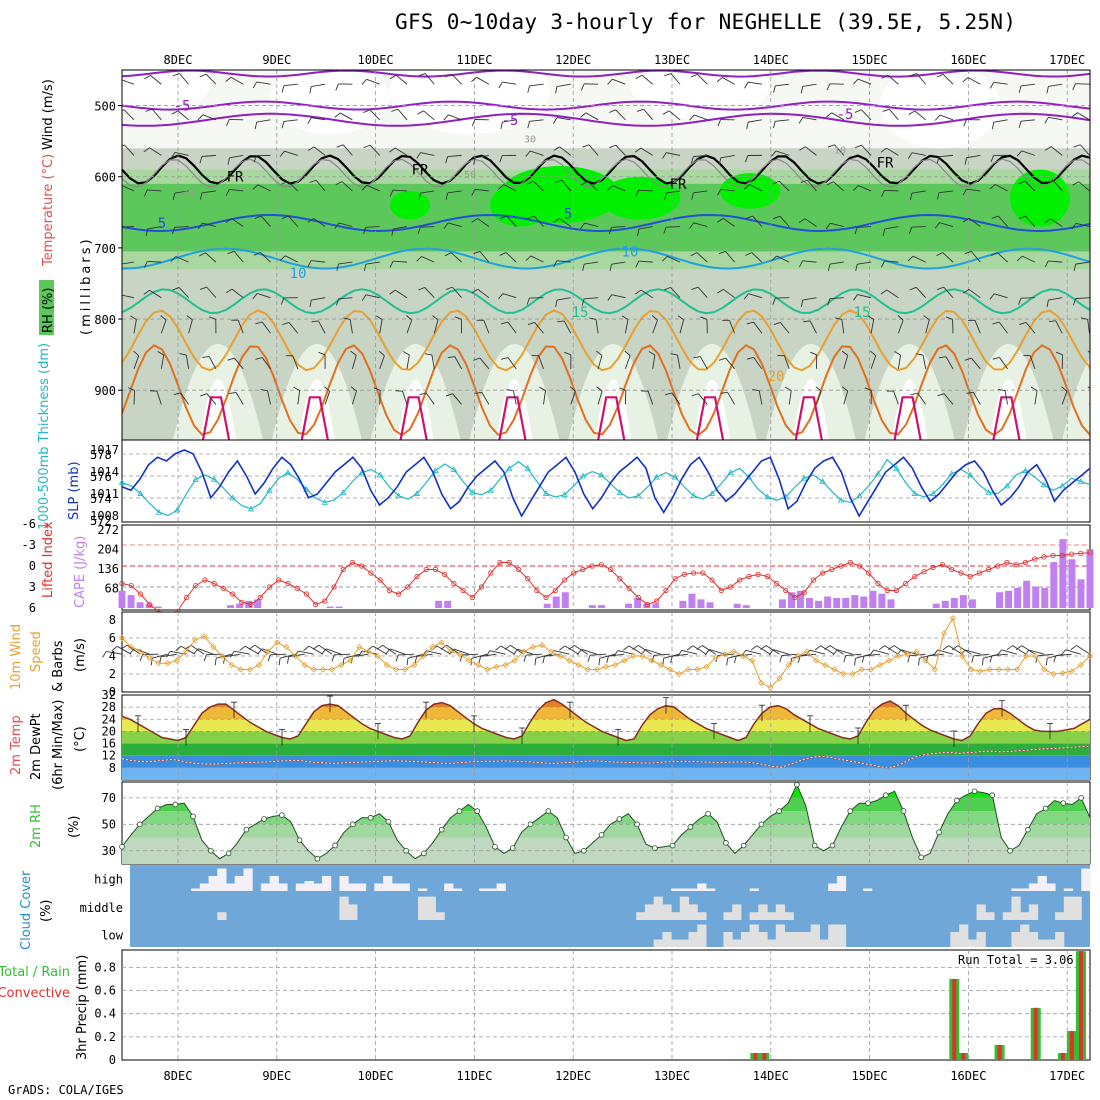  What do you see at coordinates (1016, 960) in the screenshot?
I see `run-total-label: Run Total = 3.06` at bounding box center [1016, 960].